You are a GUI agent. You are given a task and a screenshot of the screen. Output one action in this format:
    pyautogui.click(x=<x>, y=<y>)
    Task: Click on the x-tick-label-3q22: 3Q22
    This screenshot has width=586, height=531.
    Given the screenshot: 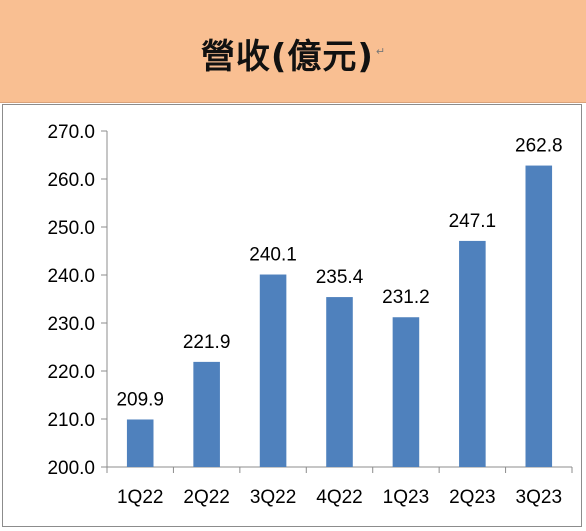 What is the action you would take?
    pyautogui.click(x=273, y=497)
    